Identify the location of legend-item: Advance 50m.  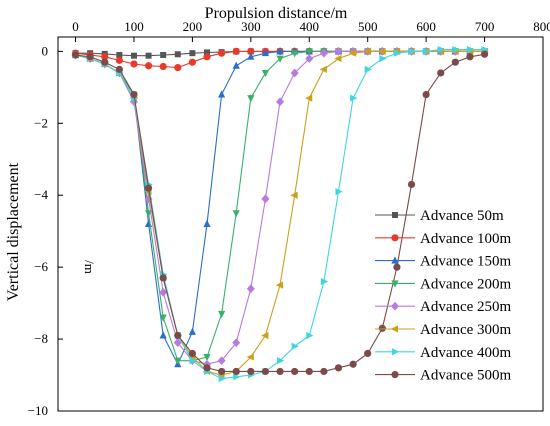
(439, 216).